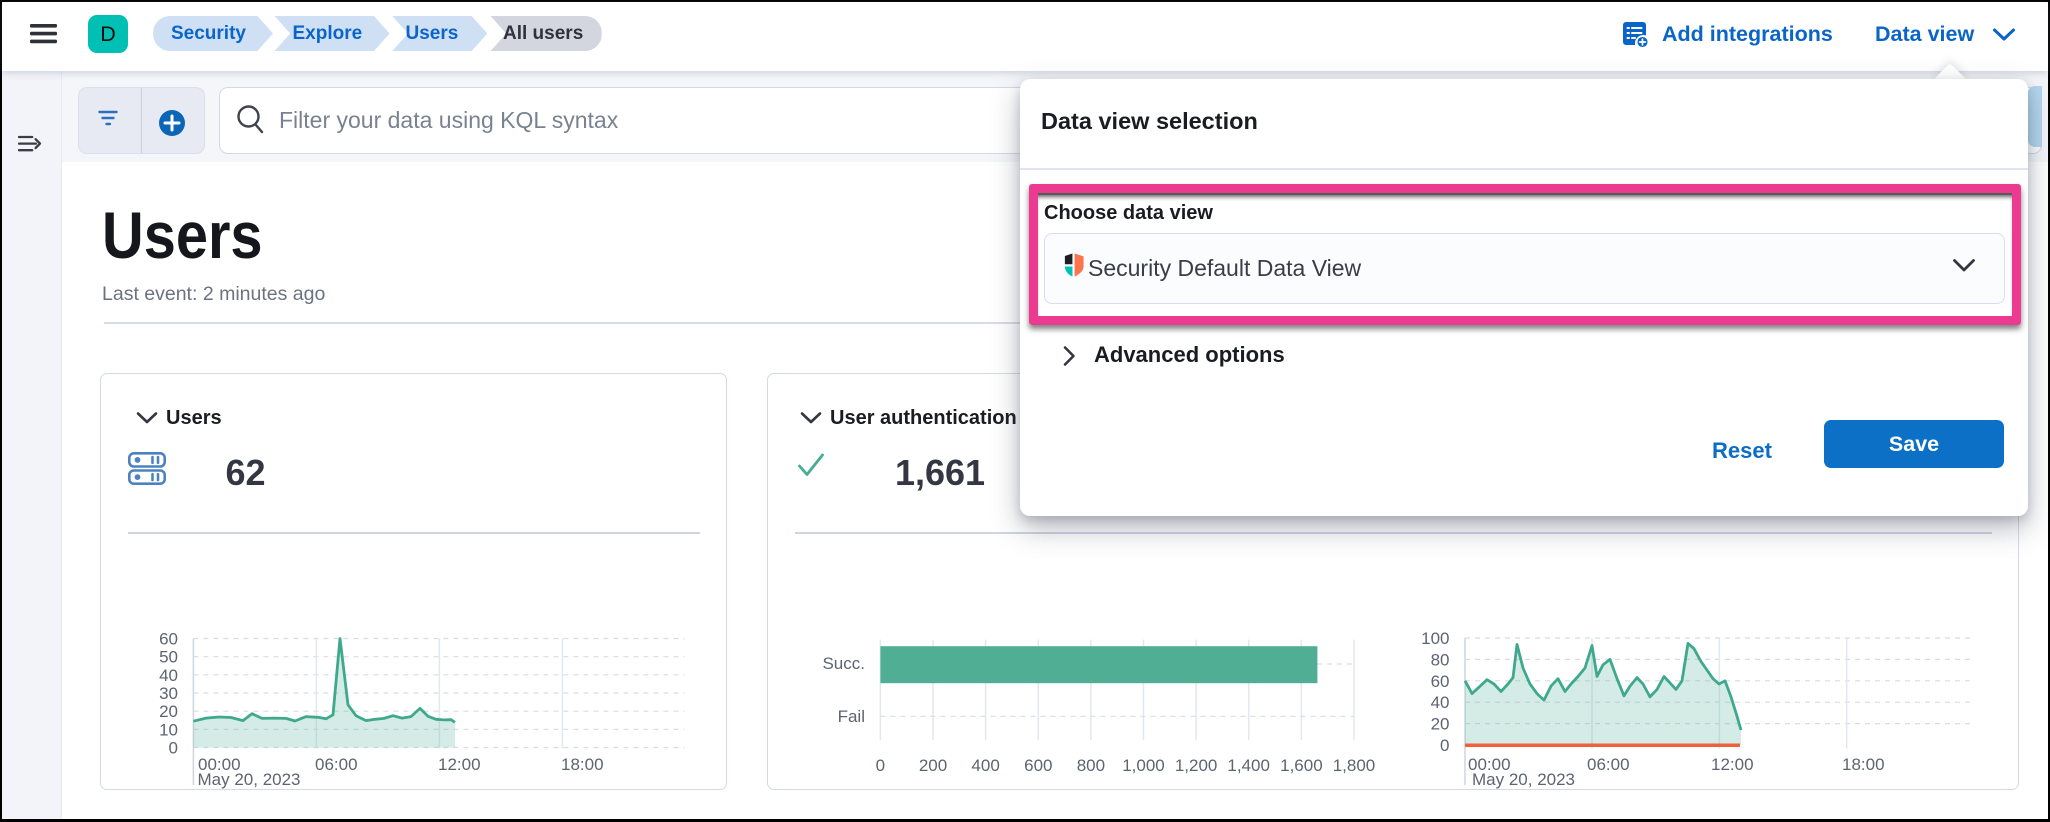 This screenshot has width=2050, height=822. Describe the element at coordinates (933, 765) in the screenshot. I see `svg-text: 200` at that location.